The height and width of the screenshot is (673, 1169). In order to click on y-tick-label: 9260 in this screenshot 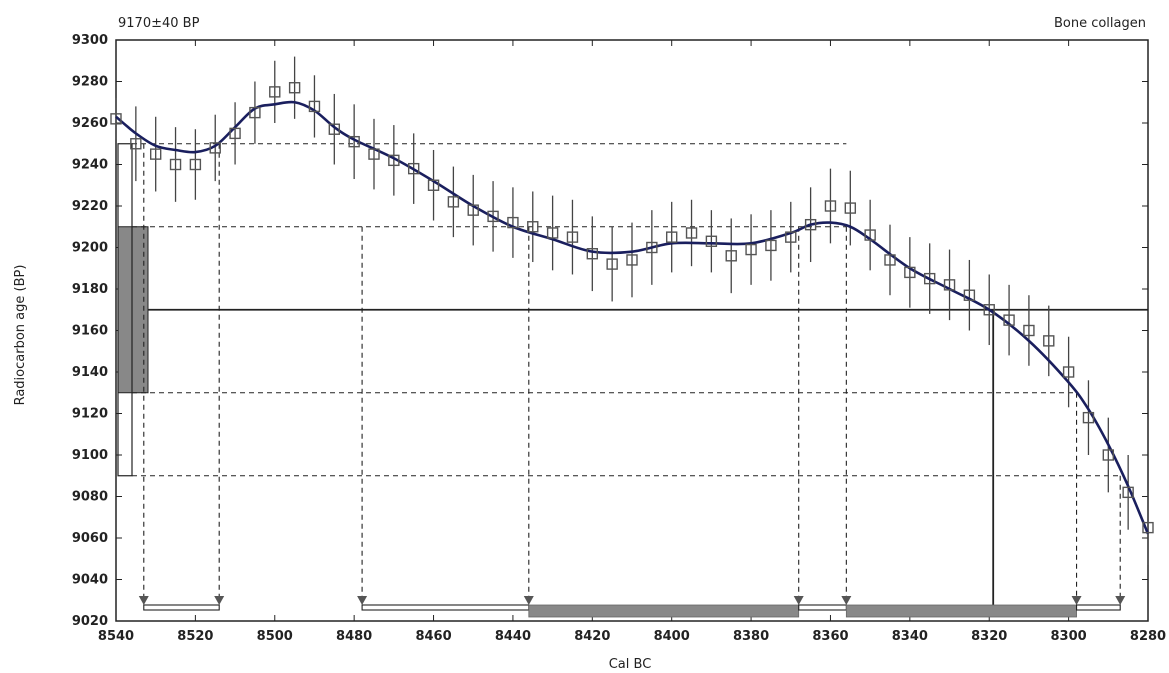, I will do `click(90, 123)`.